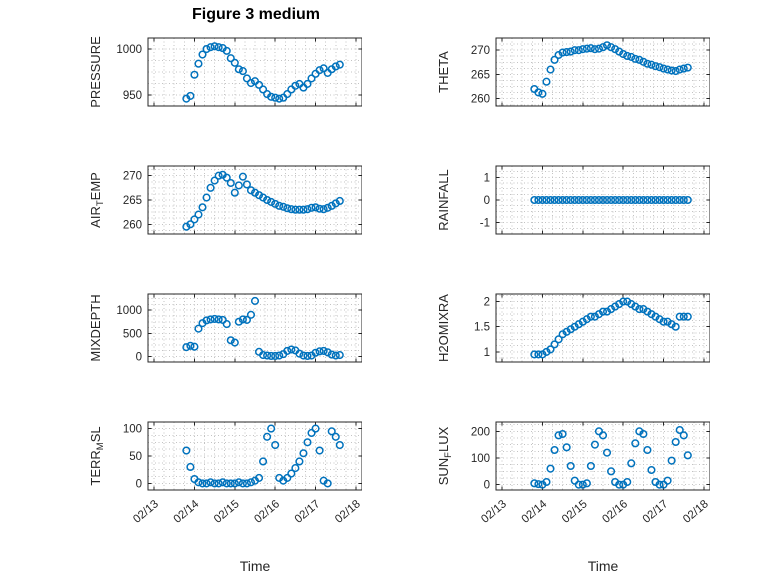 The height and width of the screenshot is (588, 778). Describe the element at coordinates (146, 512) in the screenshot. I see `x-tick-label: 02/13` at that location.